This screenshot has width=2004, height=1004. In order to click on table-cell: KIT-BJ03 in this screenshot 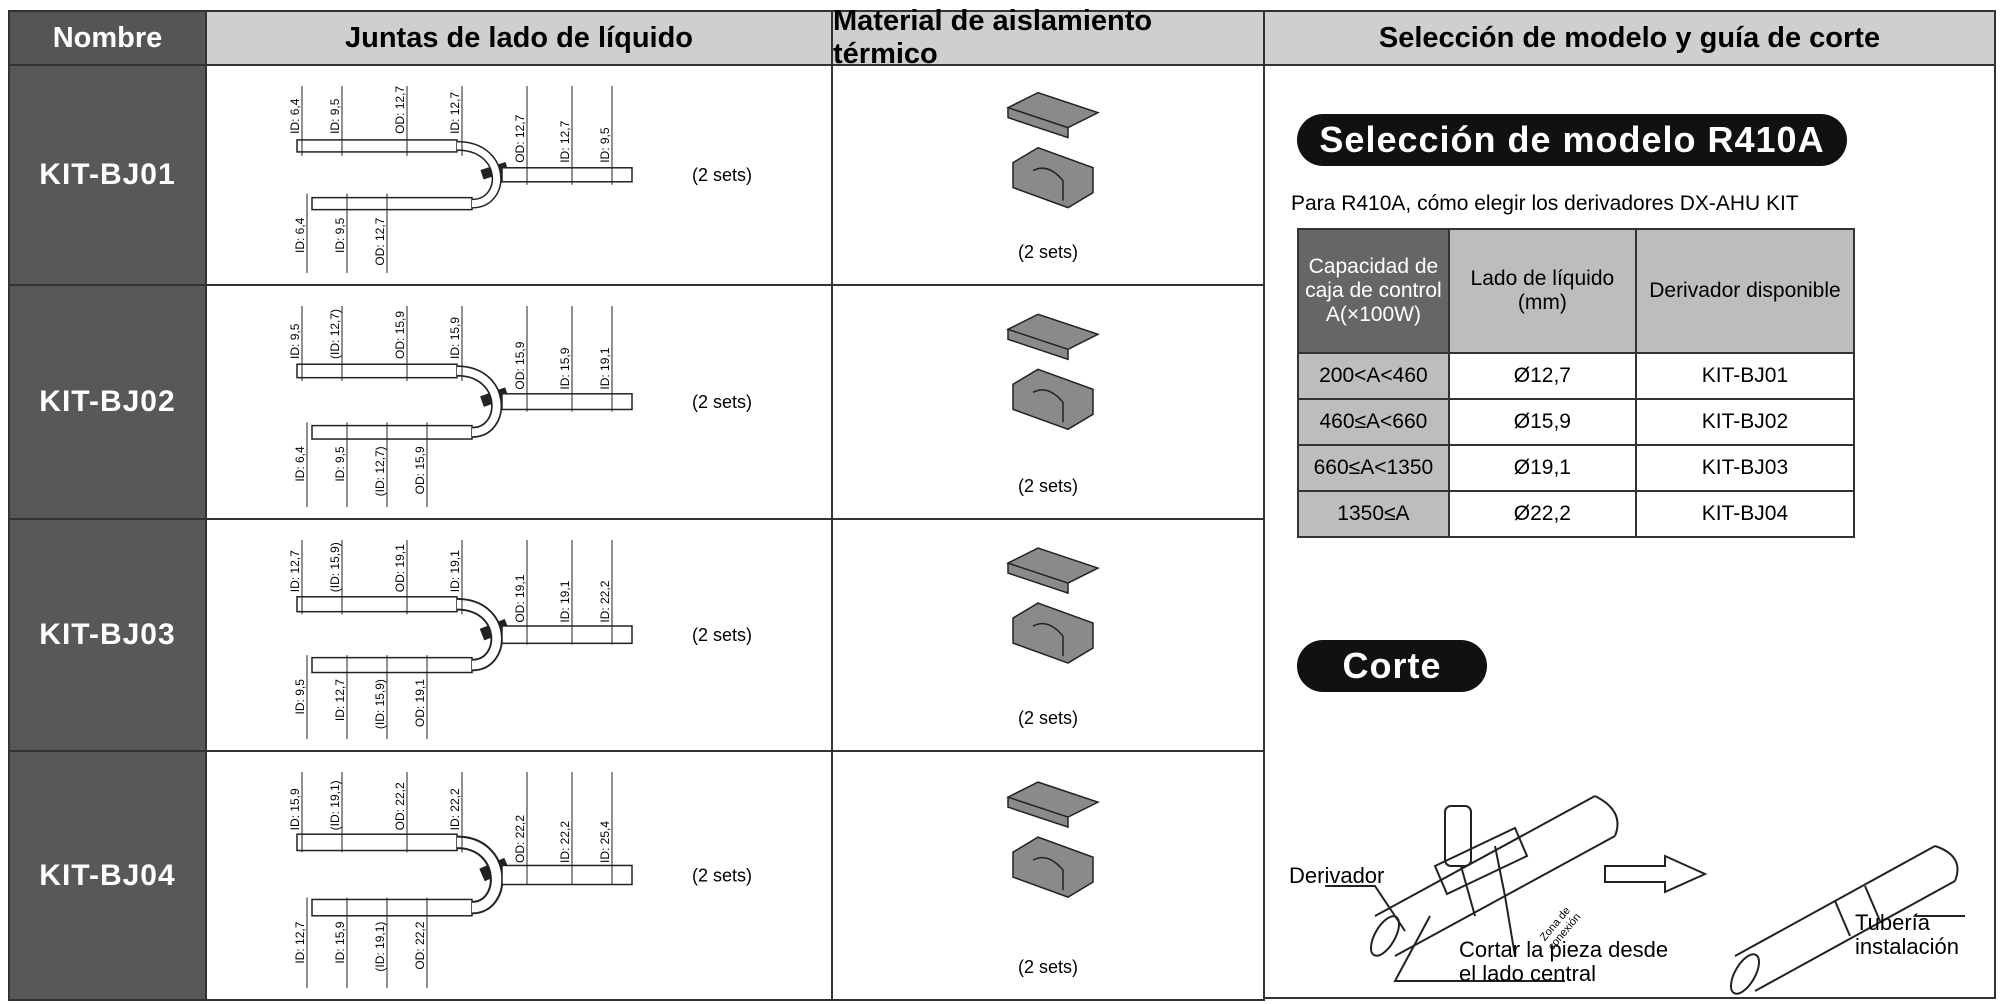, I will do `click(1745, 468)`.